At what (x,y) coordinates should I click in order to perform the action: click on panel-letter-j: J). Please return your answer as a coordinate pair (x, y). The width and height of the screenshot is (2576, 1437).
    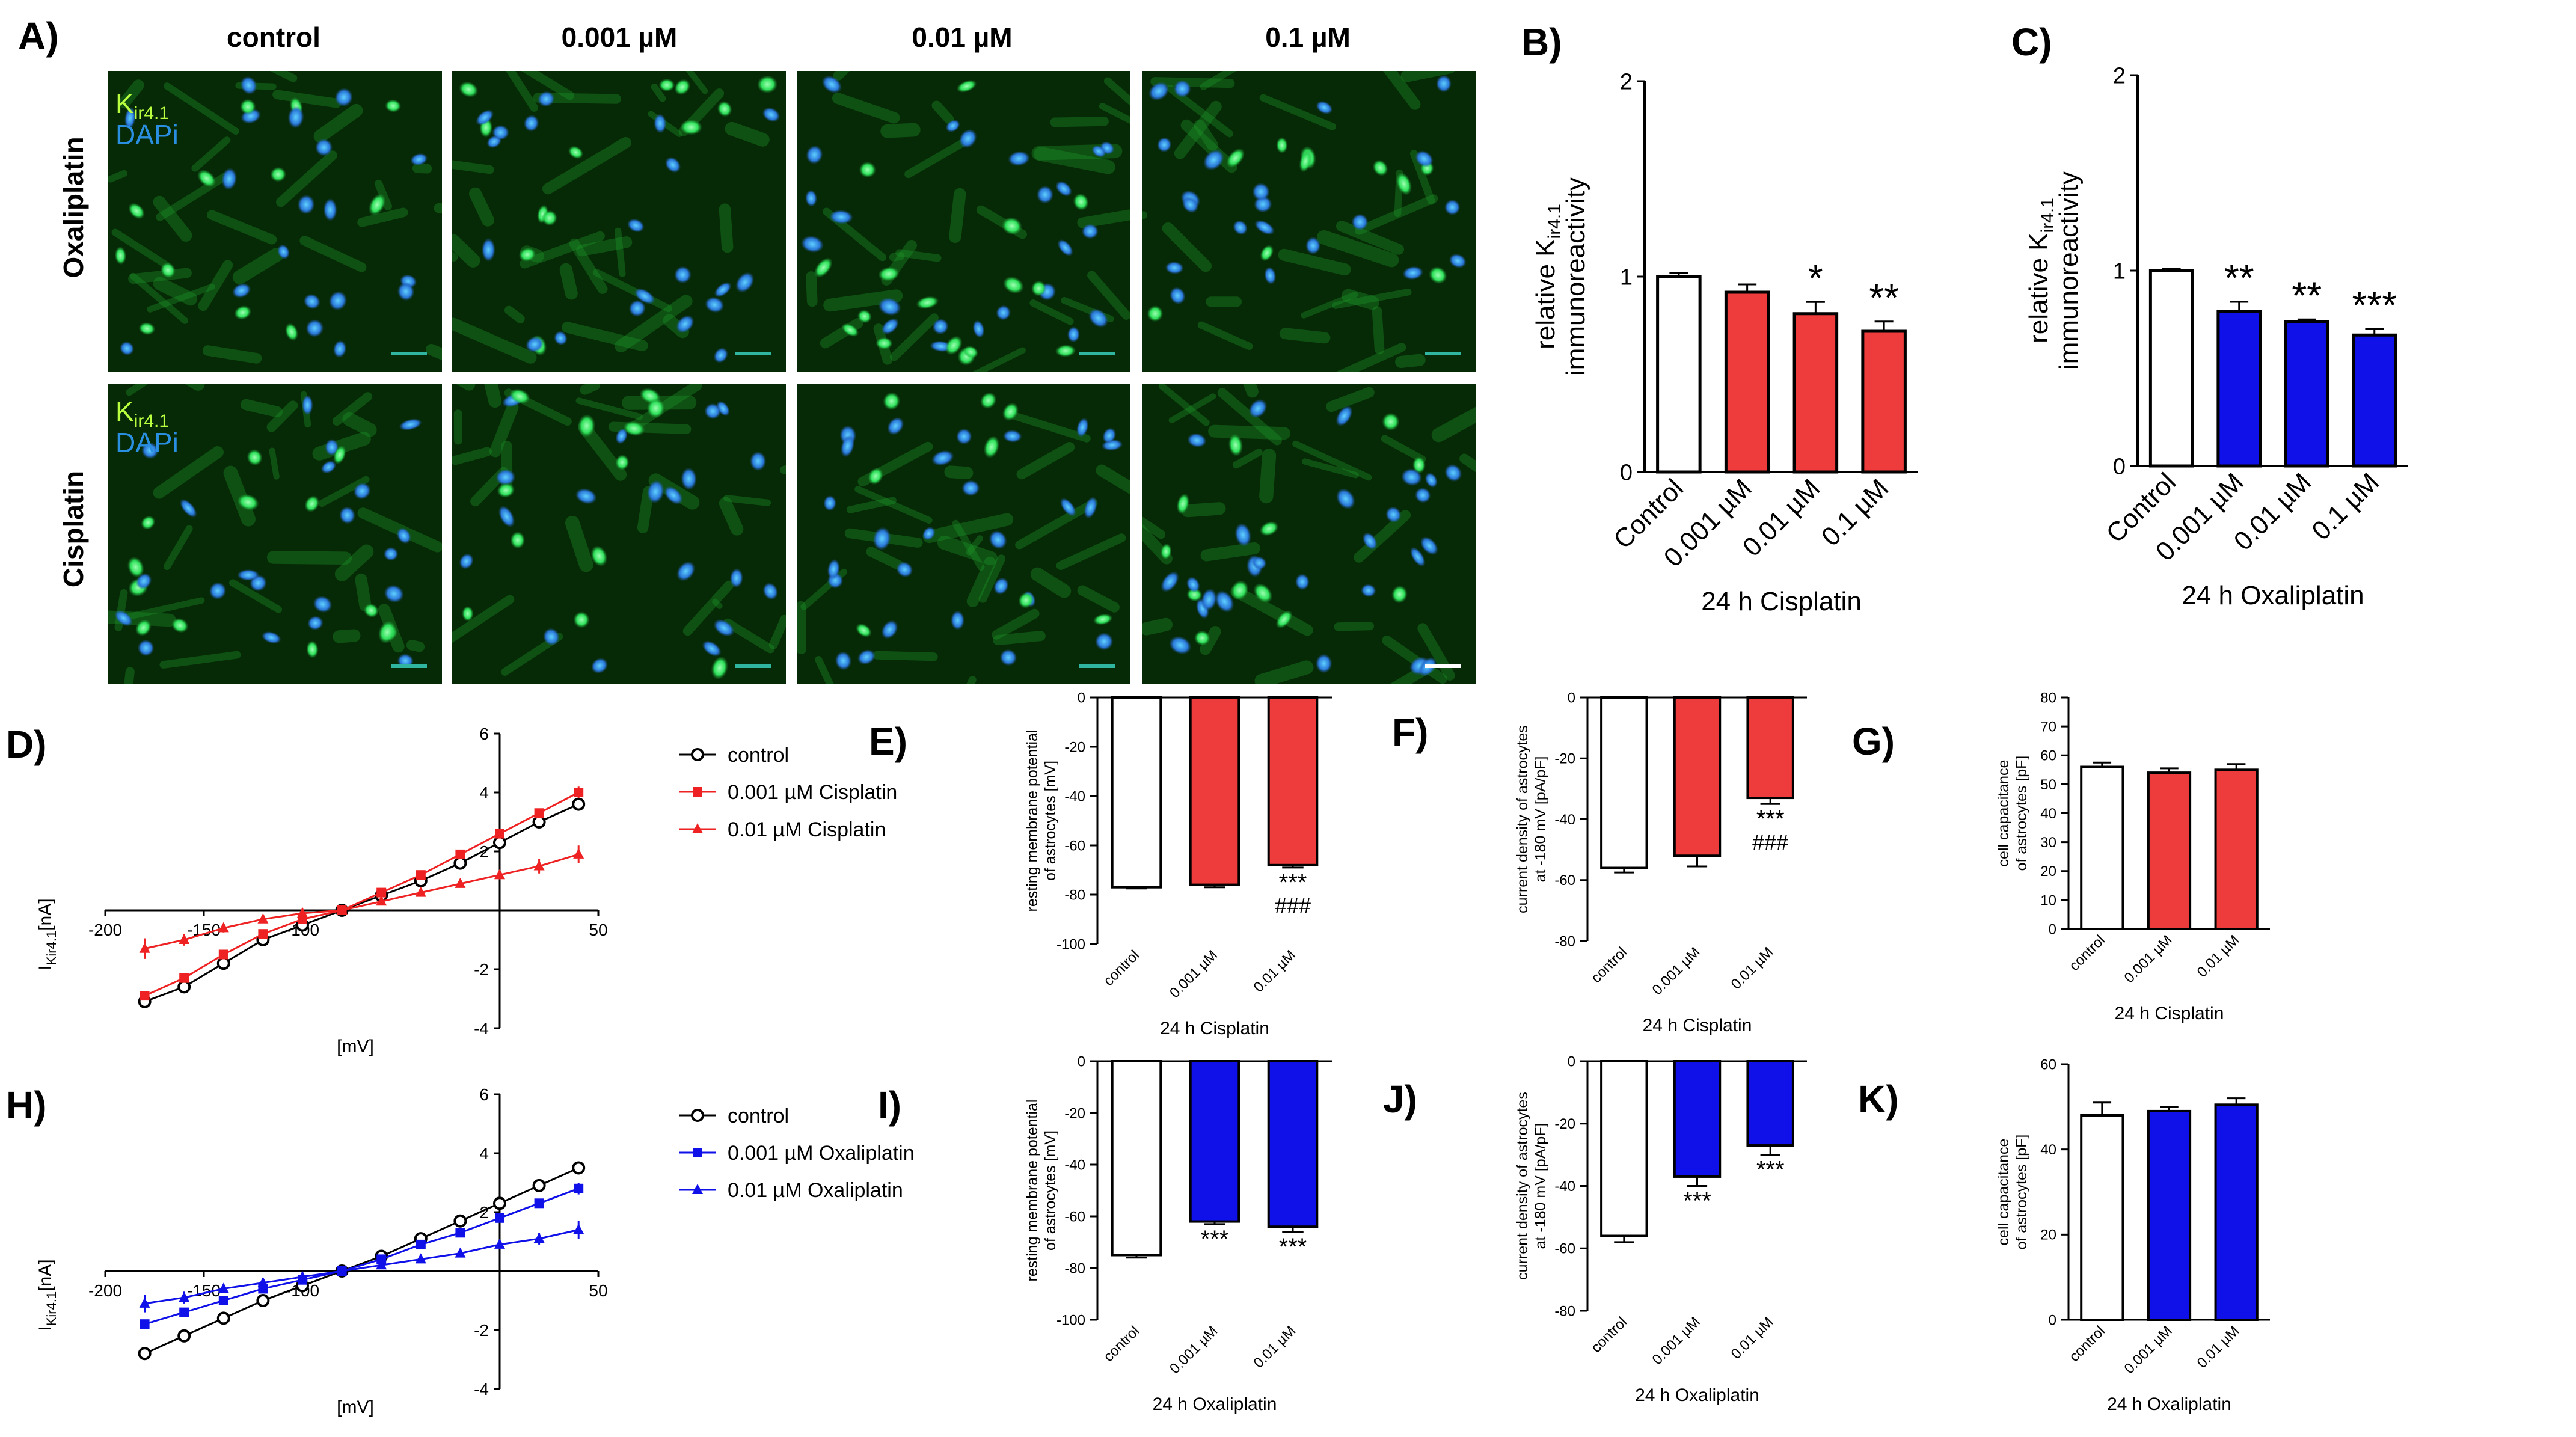
    Looking at the image, I should click on (1400, 1099).